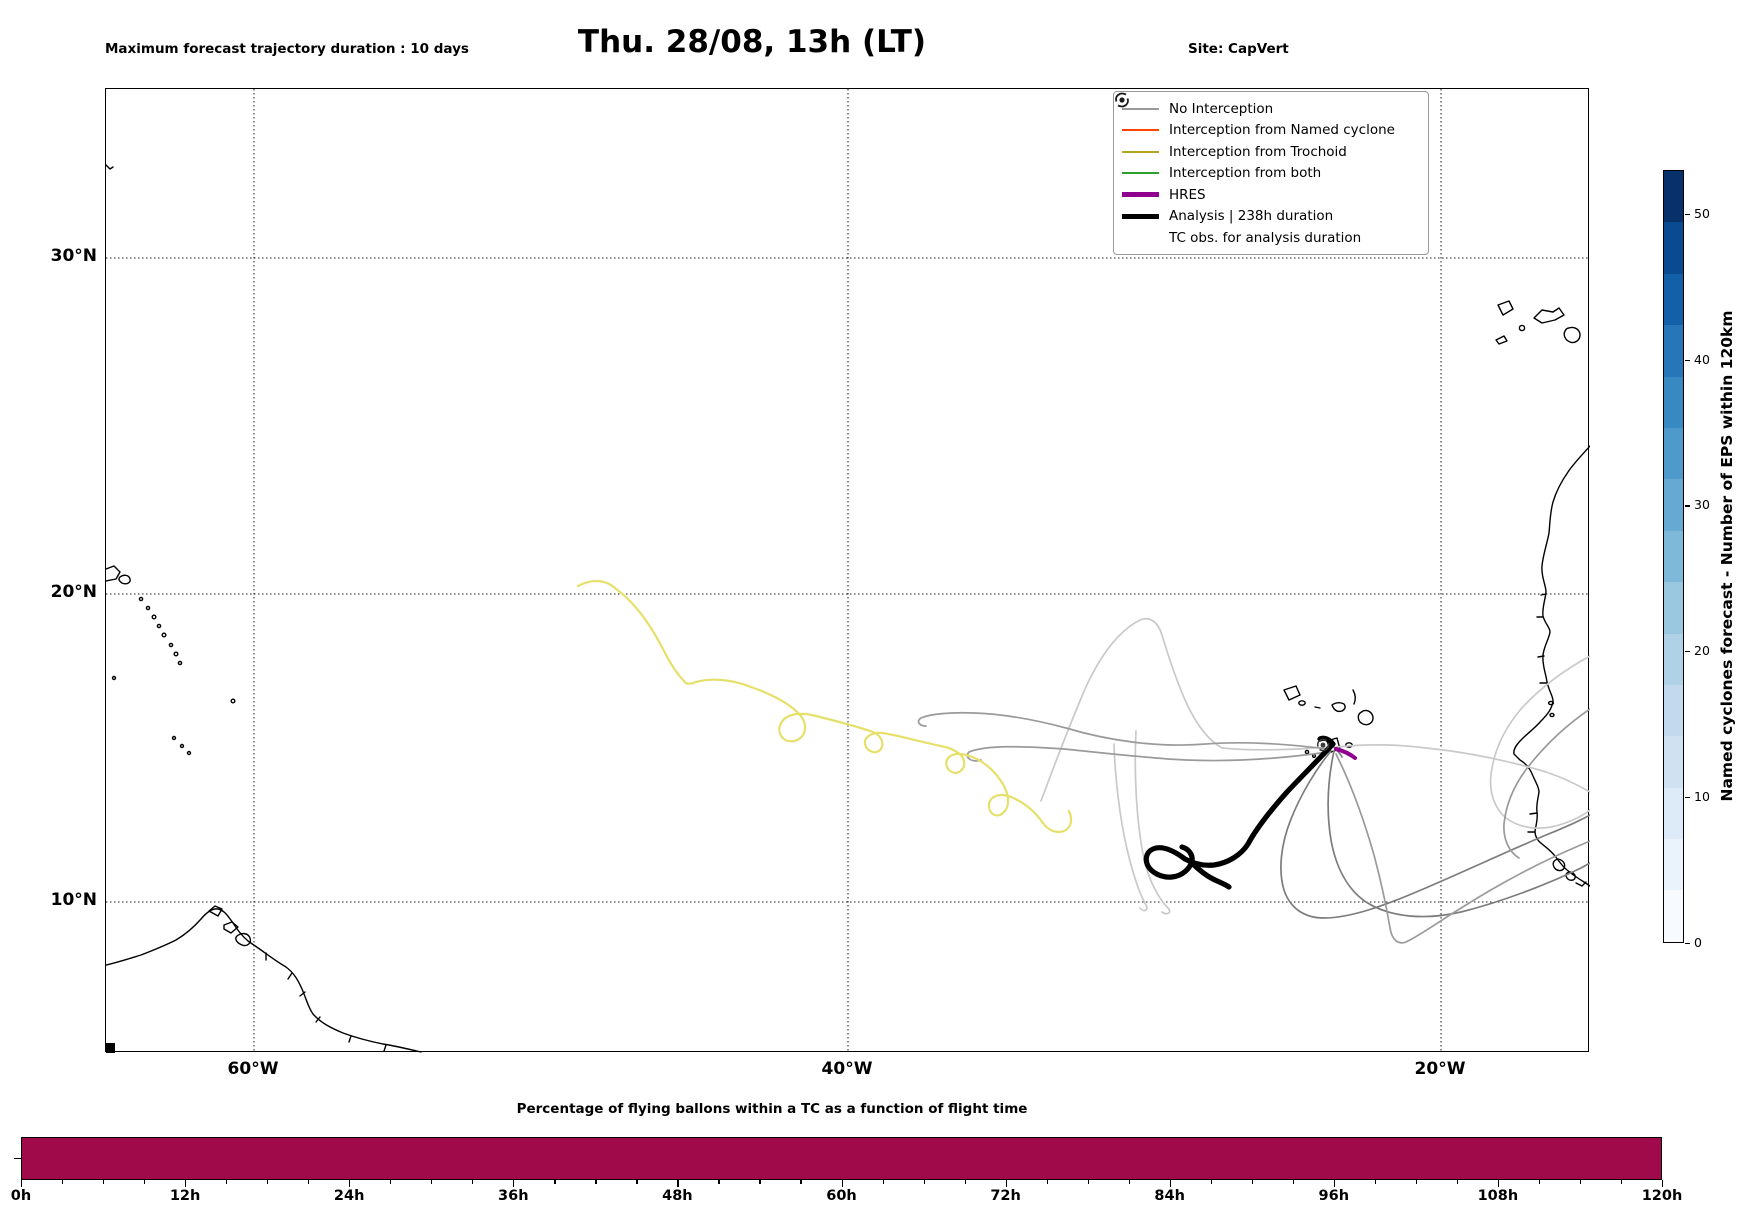 This screenshot has width=1748, height=1213. What do you see at coordinates (841, 1196) in the screenshot?
I see `x-ticklabel-60h: 60h` at bounding box center [841, 1196].